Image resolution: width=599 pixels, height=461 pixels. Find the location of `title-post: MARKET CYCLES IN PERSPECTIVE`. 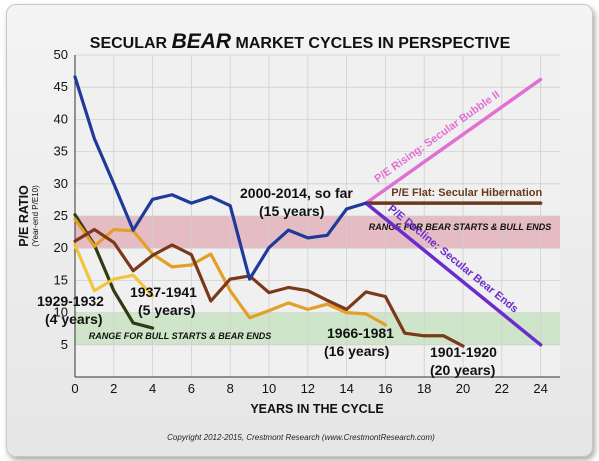

title-post: MARKET CYCLES IN PERSPECTIVE is located at coordinates (373, 43).